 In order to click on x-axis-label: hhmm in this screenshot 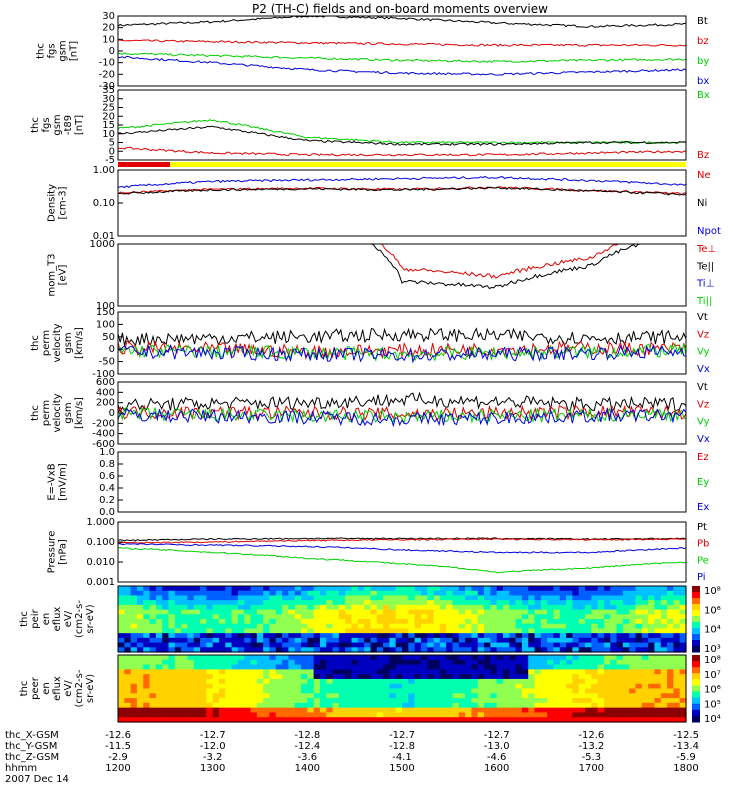, I will do `click(21, 768)`.